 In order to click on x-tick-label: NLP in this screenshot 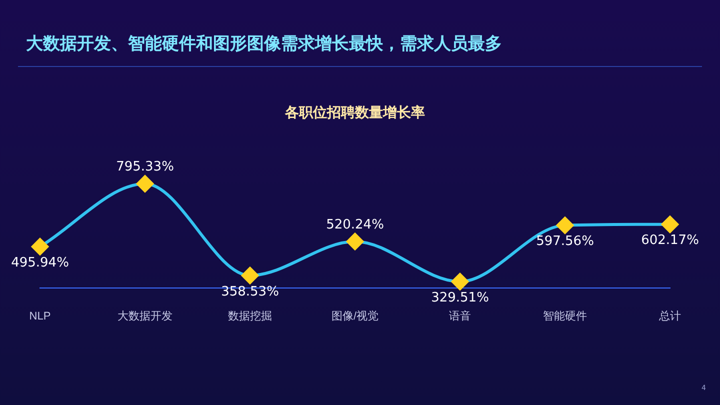, I will do `click(40, 316)`.